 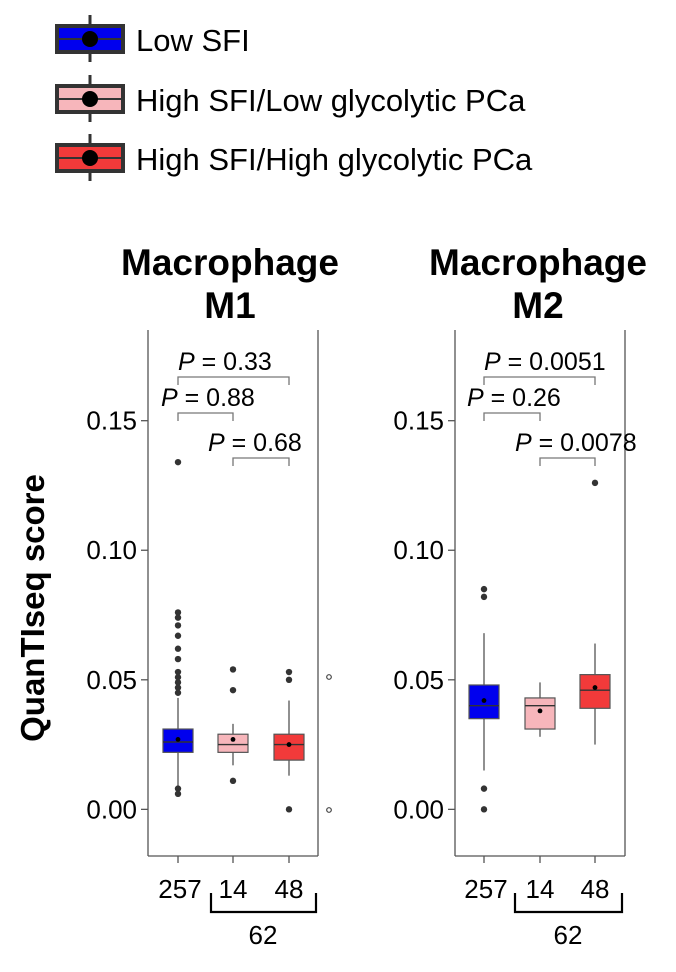 I want to click on p-value-label: P = 0.0051, so click(x=545, y=362).